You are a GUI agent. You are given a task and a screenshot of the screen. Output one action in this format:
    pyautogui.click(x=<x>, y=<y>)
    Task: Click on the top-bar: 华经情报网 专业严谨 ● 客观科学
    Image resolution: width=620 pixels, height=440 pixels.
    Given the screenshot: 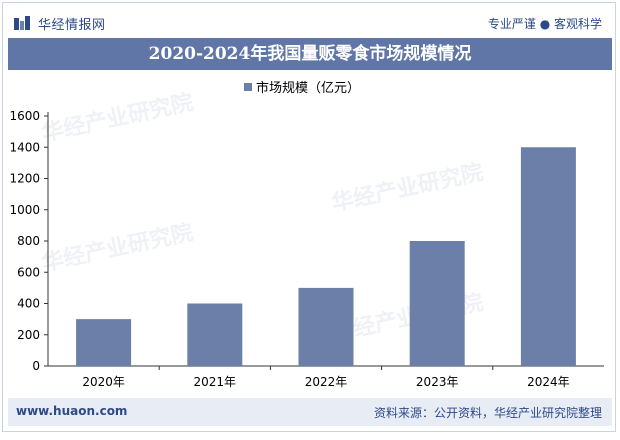 What is the action you would take?
    pyautogui.click(x=310, y=21)
    